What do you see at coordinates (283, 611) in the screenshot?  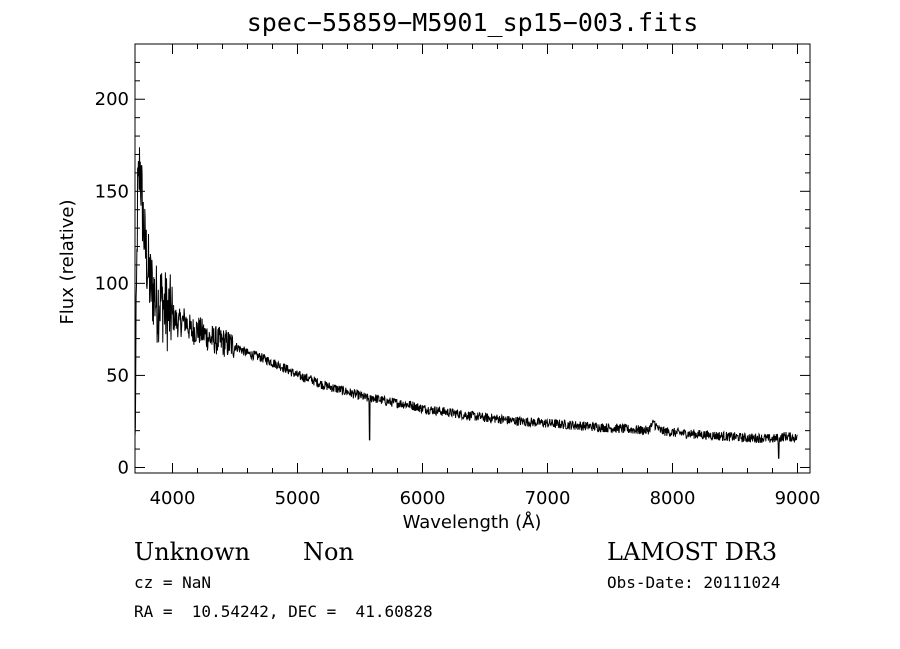 I see `coordinates-label: RA = 10.54242, DEC = 41.60828` at bounding box center [283, 611].